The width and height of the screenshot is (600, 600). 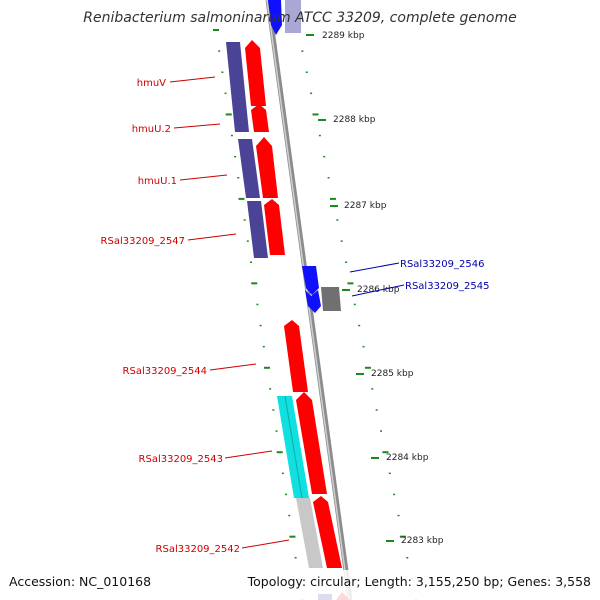 What do you see at coordinates (350, 288) in the screenshot?
I see `scale-tick-marks` at bounding box center [350, 288].